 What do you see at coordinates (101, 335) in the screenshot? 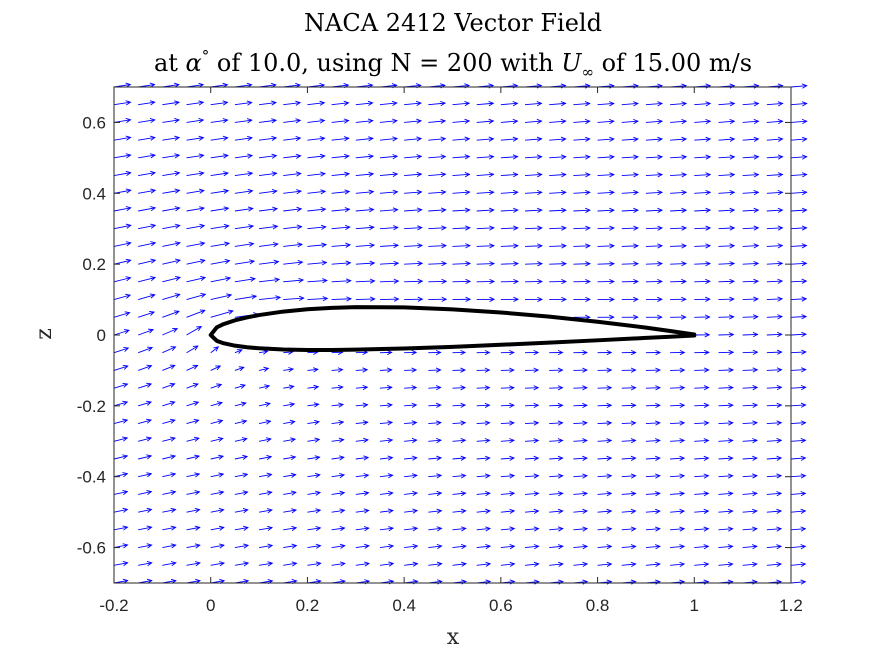
I see `y-tick-label: 0` at bounding box center [101, 335].